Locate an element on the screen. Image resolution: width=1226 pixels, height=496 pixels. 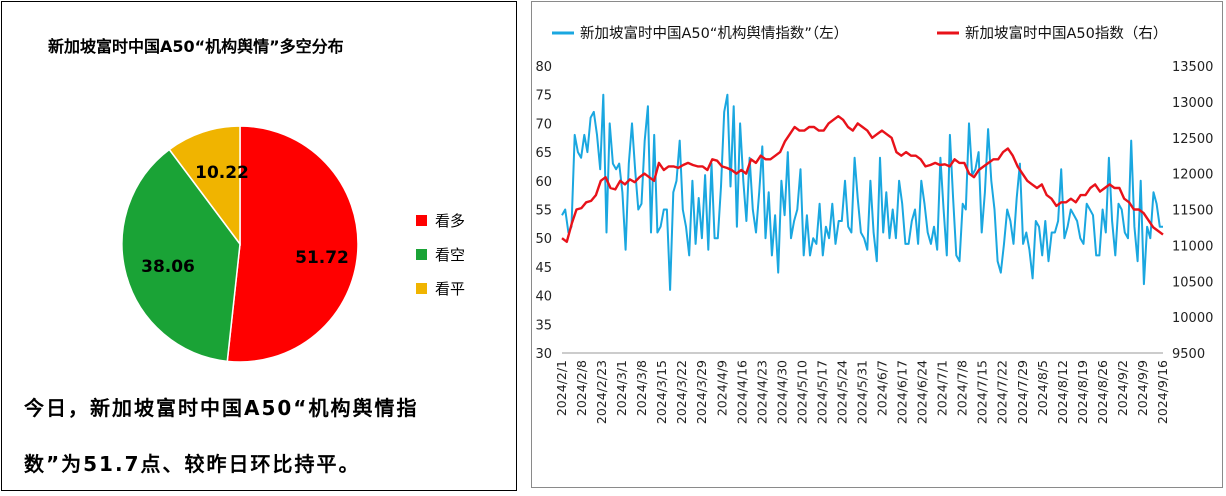
summary-line-1: 今日，新加坡富时中国A50“机构舆情指 is located at coordinates (221, 408).